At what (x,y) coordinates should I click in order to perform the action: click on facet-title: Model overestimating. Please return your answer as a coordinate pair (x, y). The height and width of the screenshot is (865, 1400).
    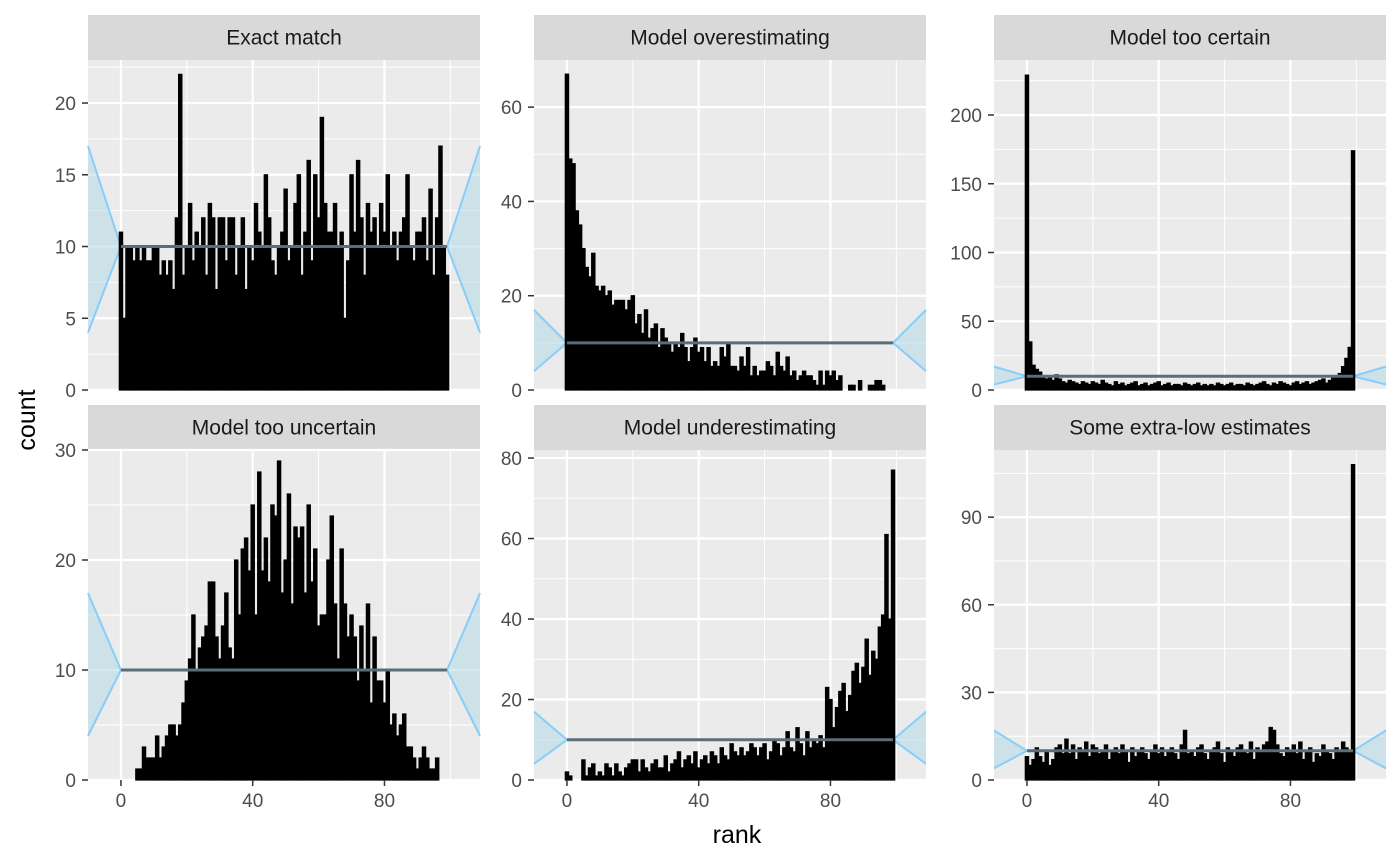
    Looking at the image, I should click on (730, 38).